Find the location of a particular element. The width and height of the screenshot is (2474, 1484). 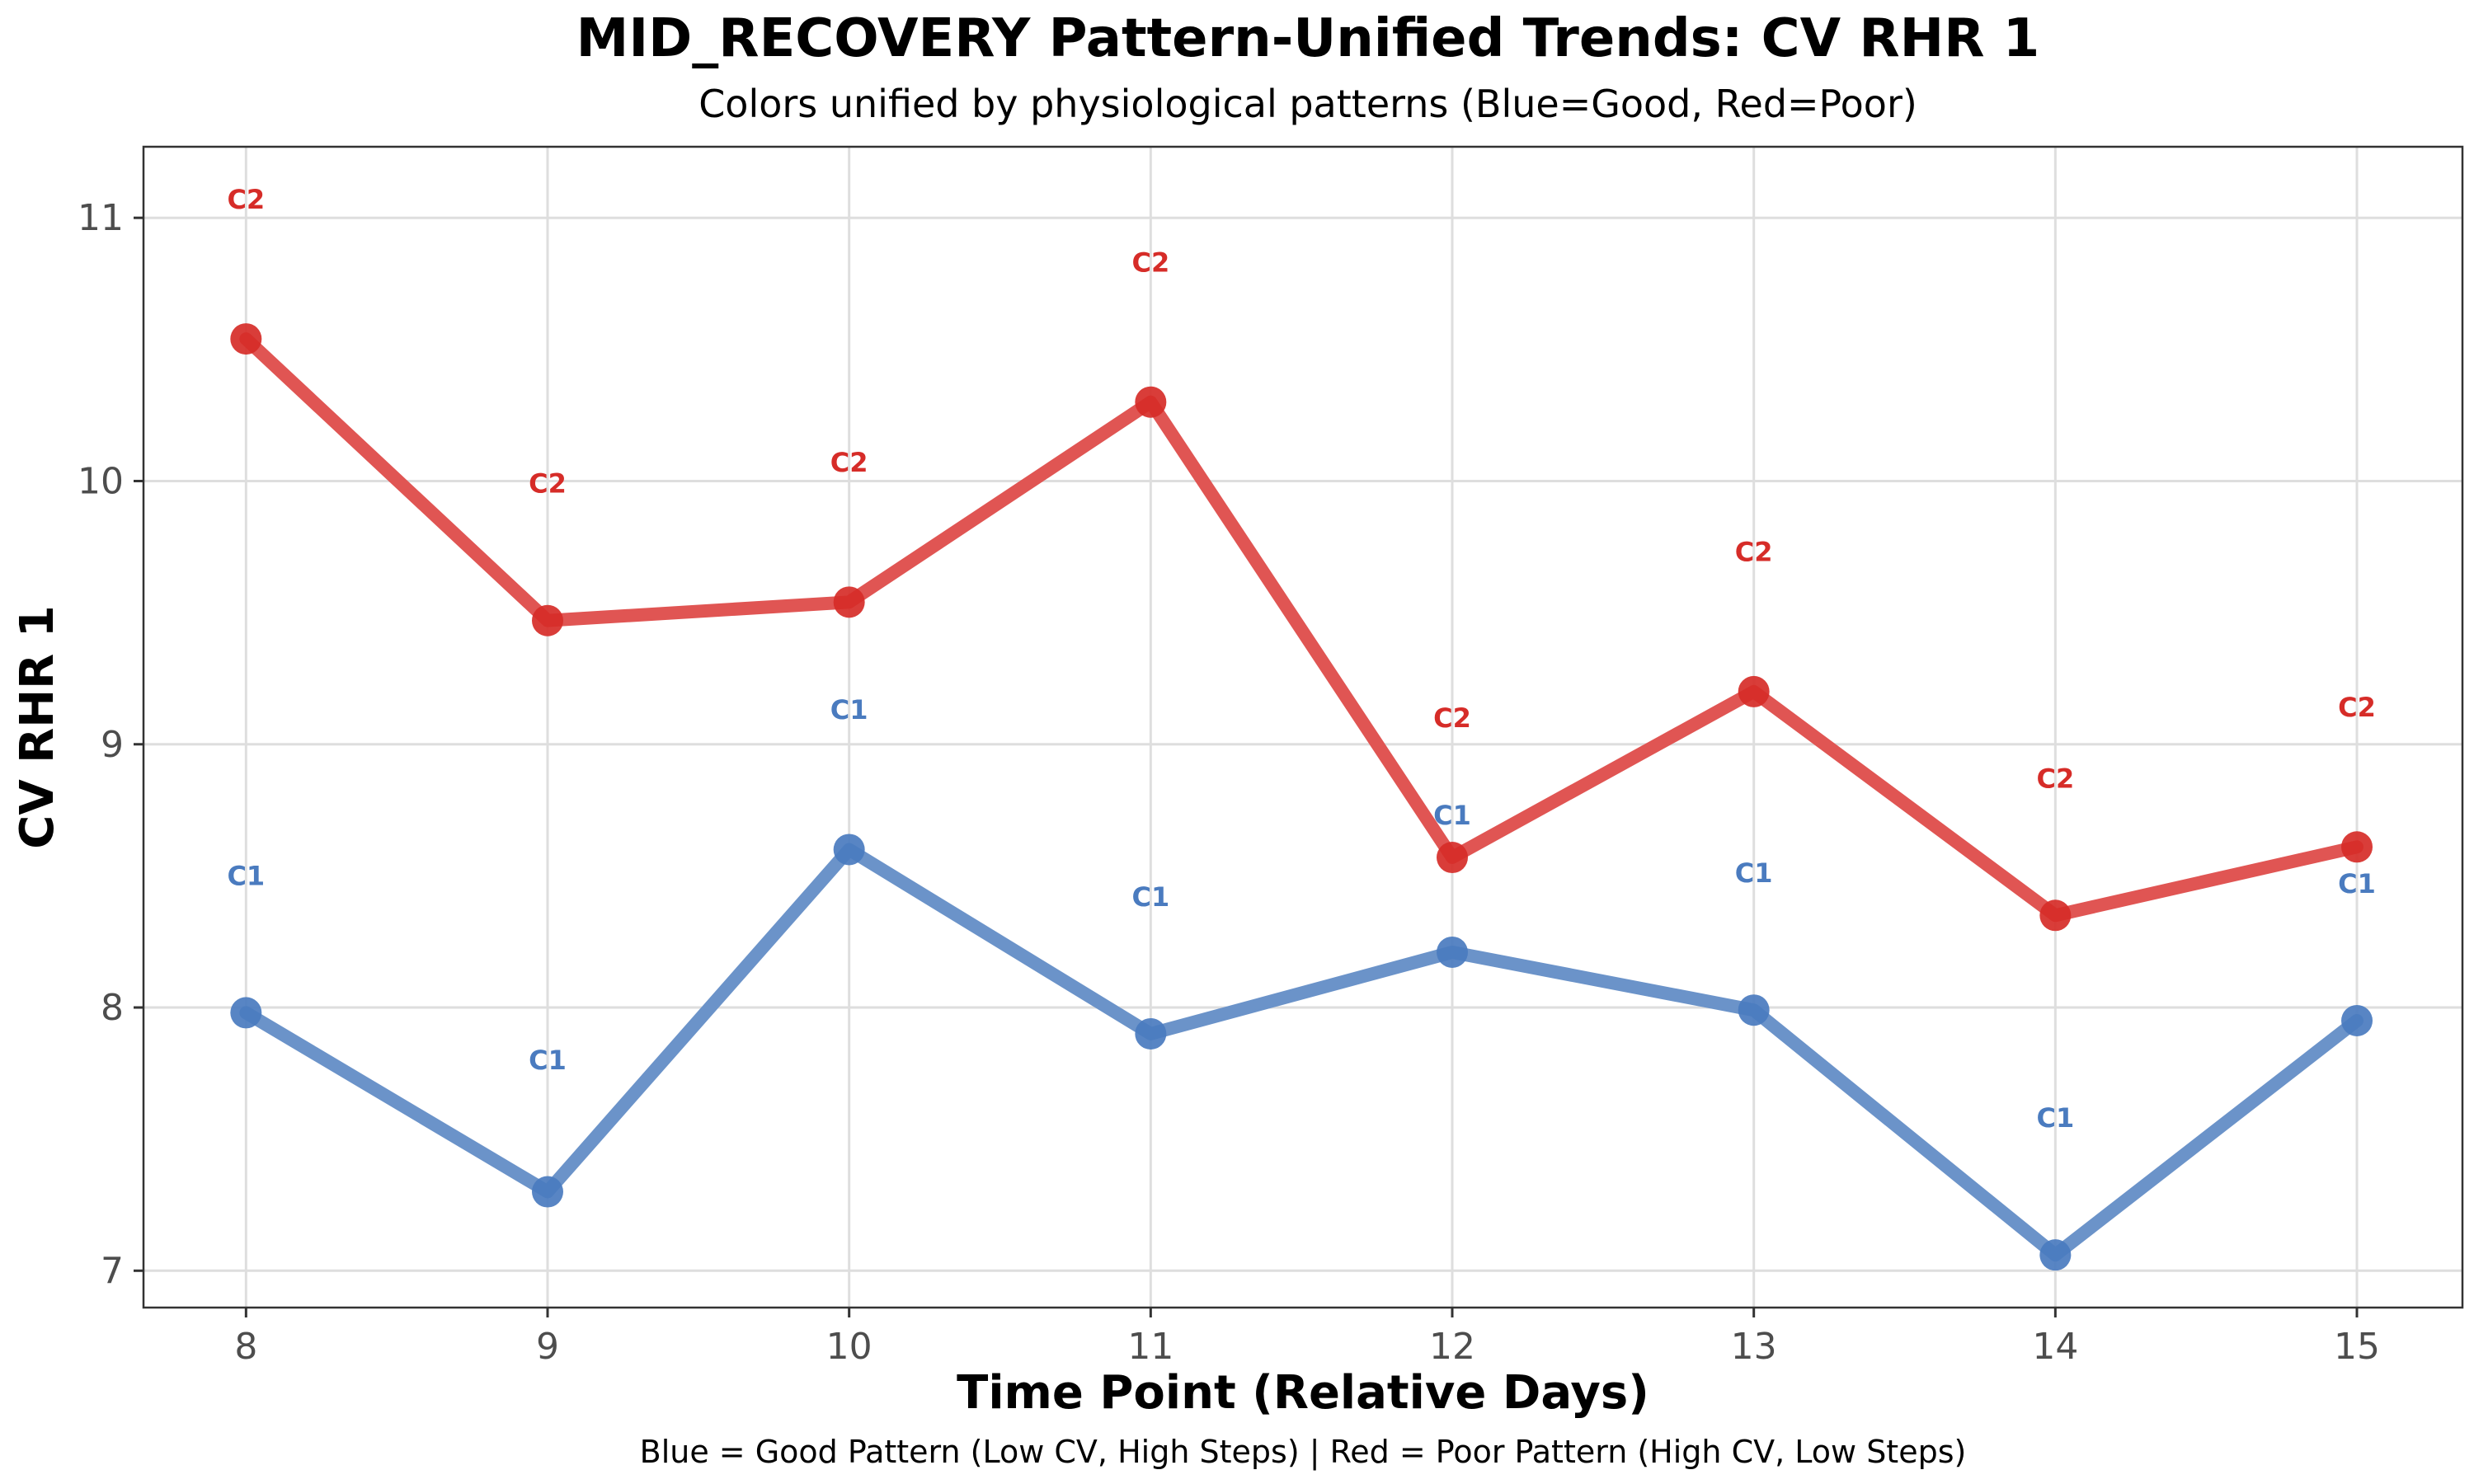

x-tick-label: 12 is located at coordinates (1452, 1347).